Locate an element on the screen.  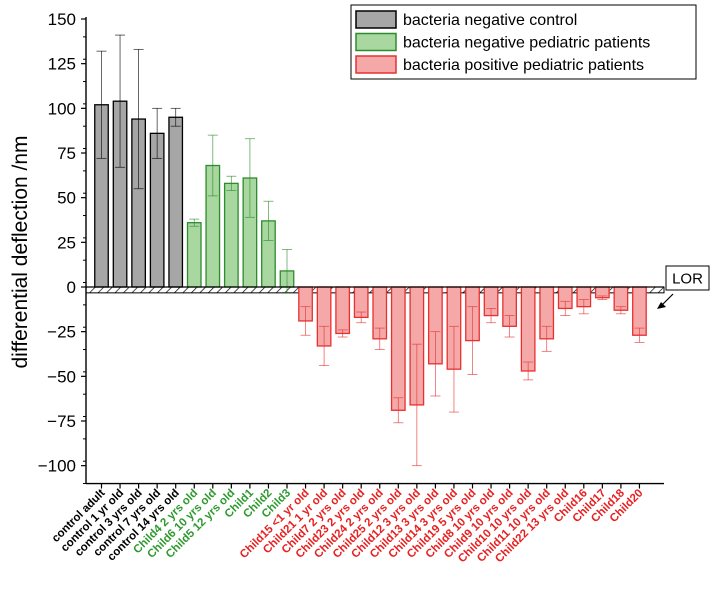
y-tick-label: −75 is located at coordinates (61, 421).